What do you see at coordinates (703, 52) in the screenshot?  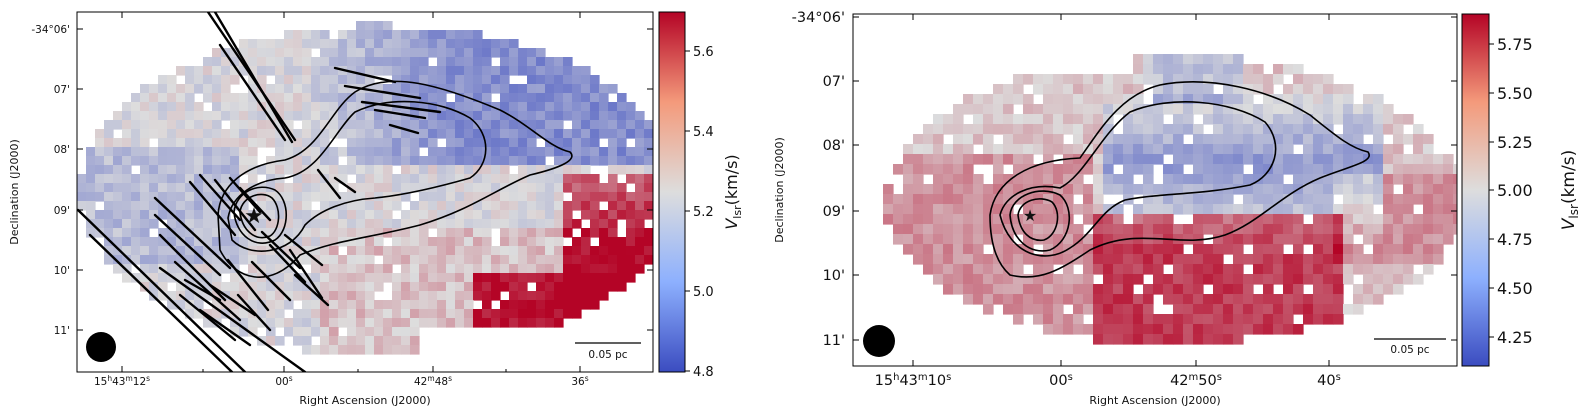 I see `left-colorbar-tick-label: 5.6` at bounding box center [703, 52].